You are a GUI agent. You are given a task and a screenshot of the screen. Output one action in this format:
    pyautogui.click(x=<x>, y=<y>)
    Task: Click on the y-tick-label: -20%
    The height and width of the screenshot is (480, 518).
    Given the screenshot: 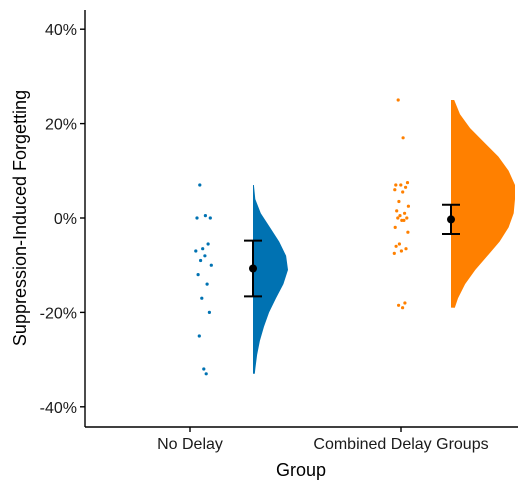 What is the action you would take?
    pyautogui.click(x=58, y=313)
    